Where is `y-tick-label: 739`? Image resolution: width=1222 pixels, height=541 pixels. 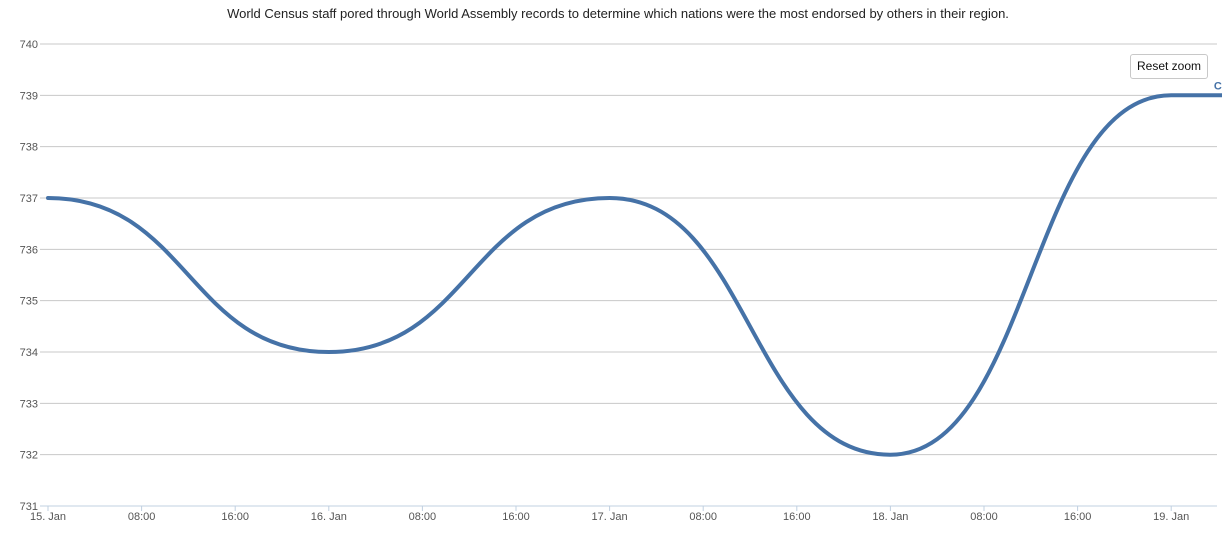 y-tick-label: 739 is located at coordinates (29, 96).